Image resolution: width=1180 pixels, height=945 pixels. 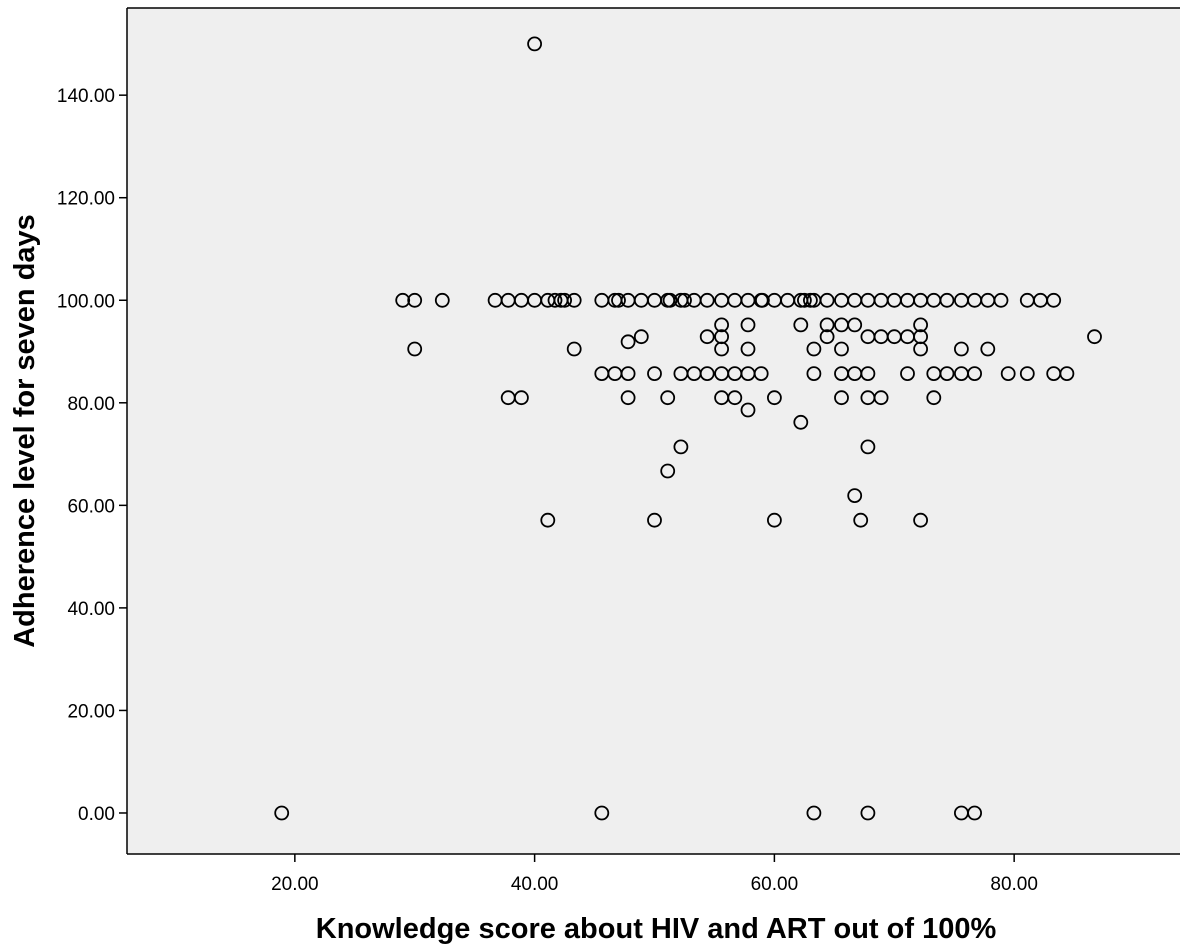 I want to click on x-tick-label: 80.00, so click(x=1014, y=884).